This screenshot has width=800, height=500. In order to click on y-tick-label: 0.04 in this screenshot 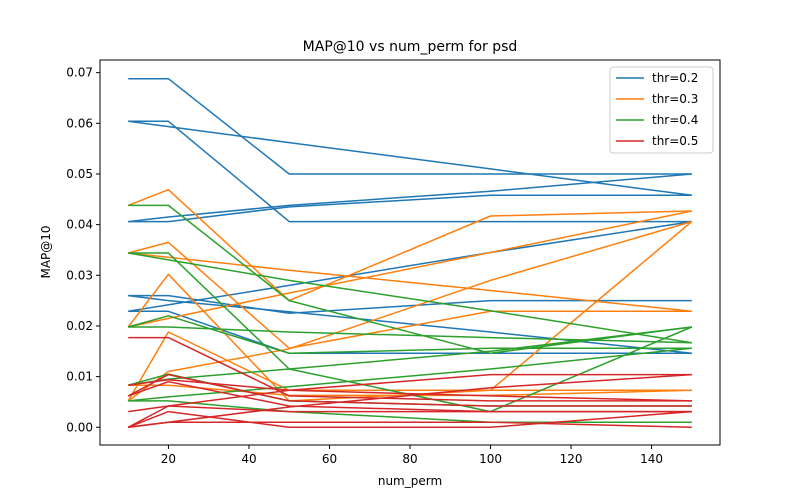, I will do `click(79, 225)`.